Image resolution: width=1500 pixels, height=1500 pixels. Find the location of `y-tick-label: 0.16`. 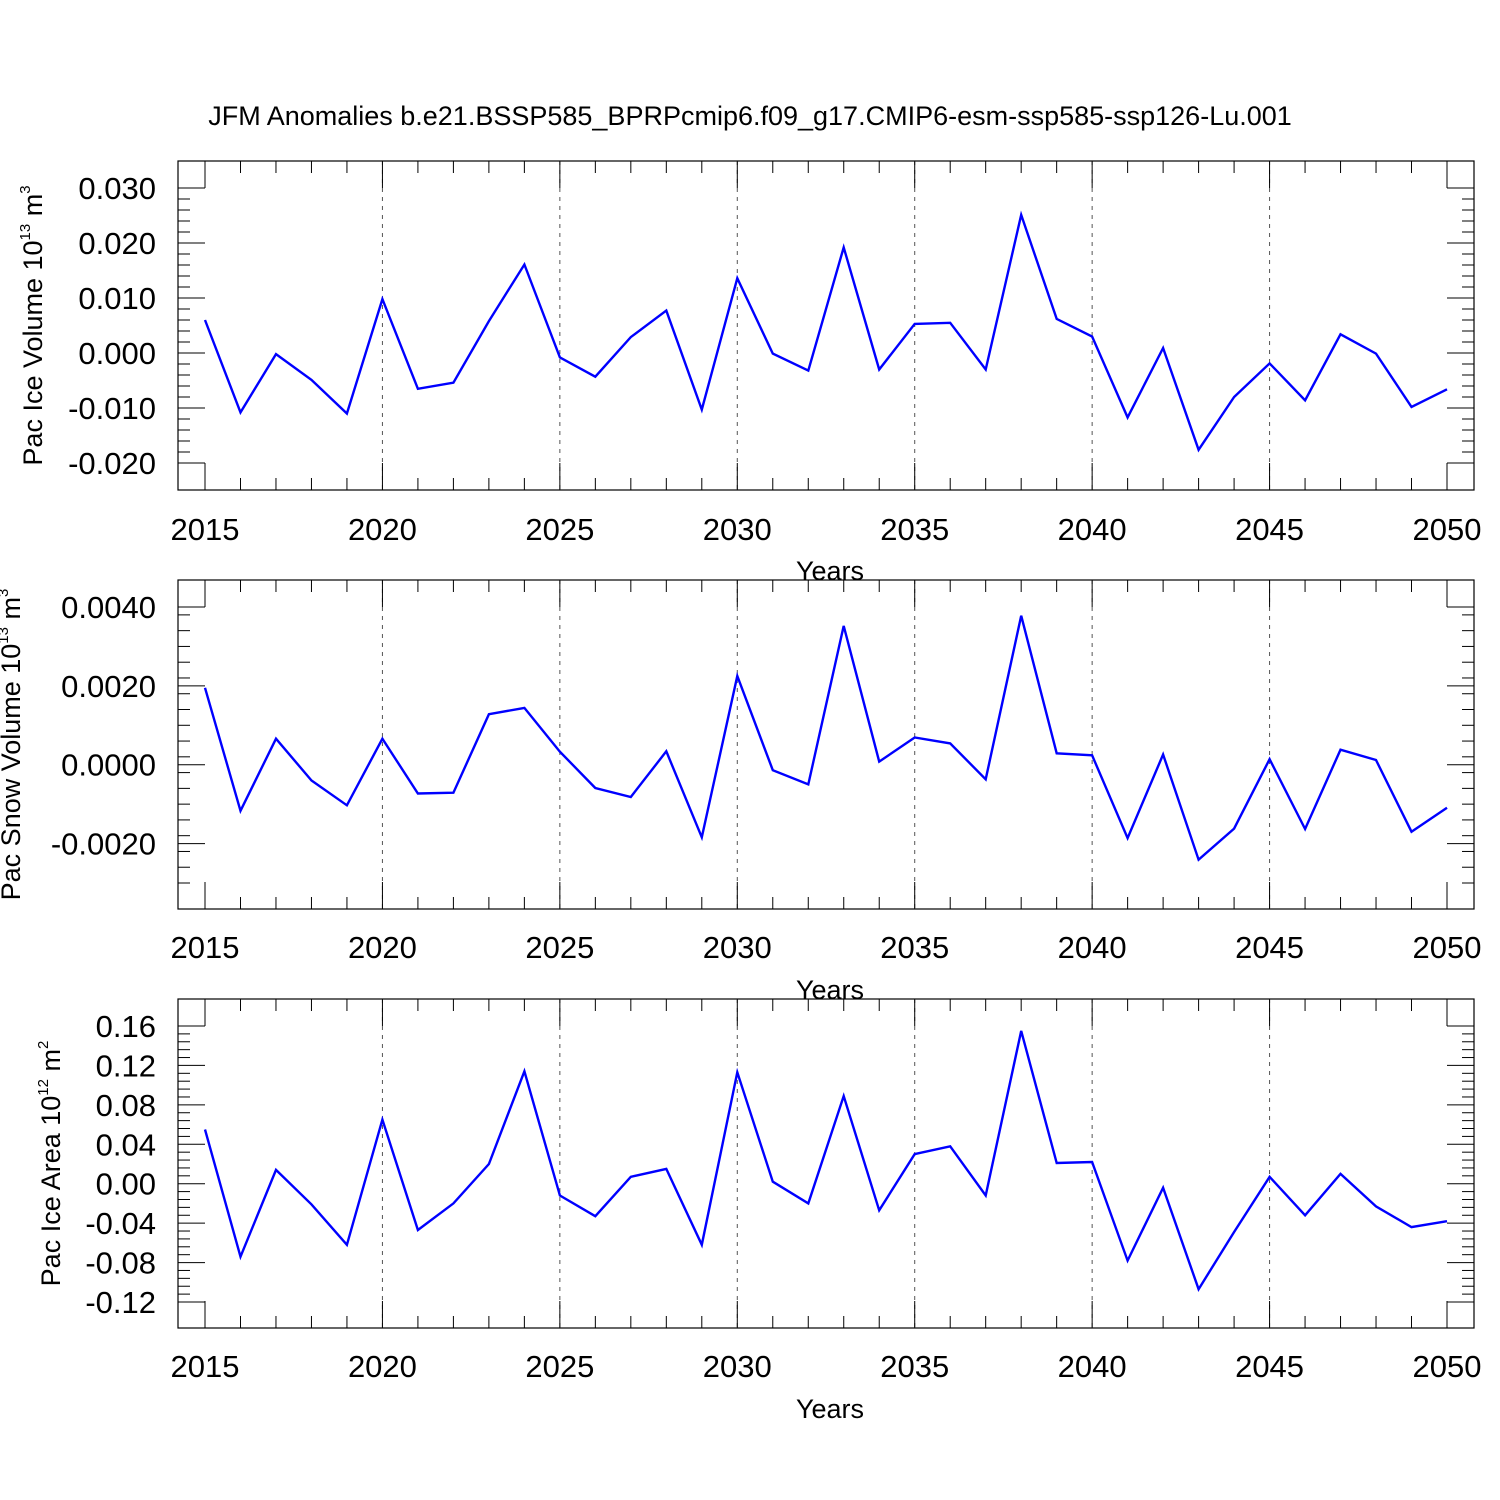

y-tick-label: 0.16 is located at coordinates (126, 1026).